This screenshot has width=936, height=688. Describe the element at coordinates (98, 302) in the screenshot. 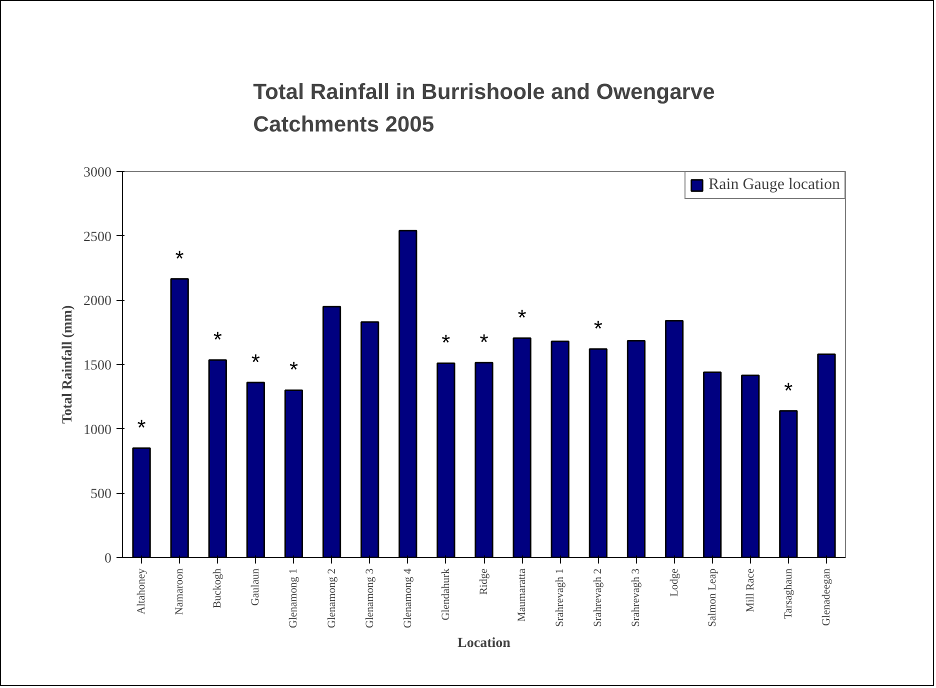

I see `y-tick-label: 2000` at that location.